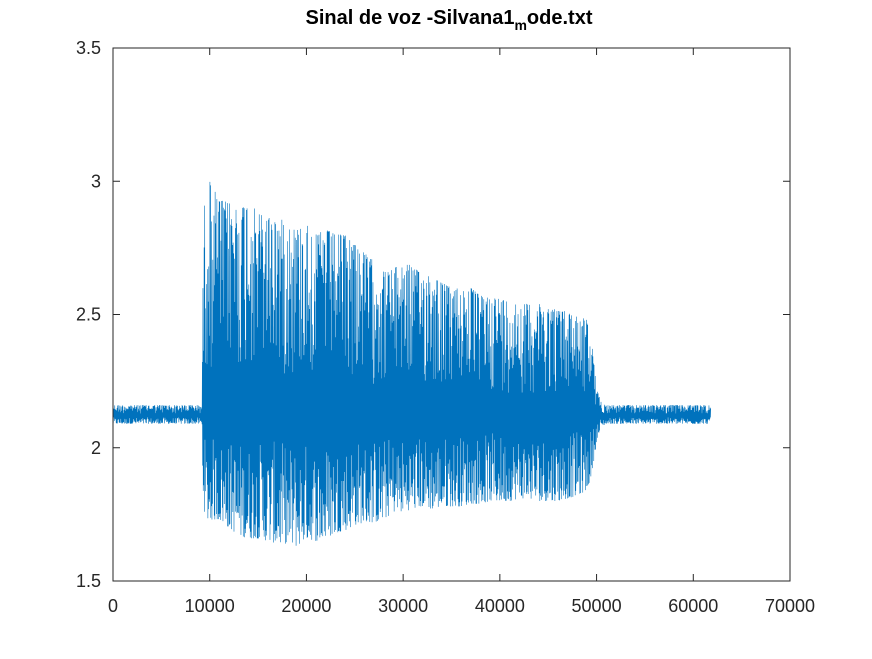  I want to click on x-tick-label: 60000, so click(693, 606).